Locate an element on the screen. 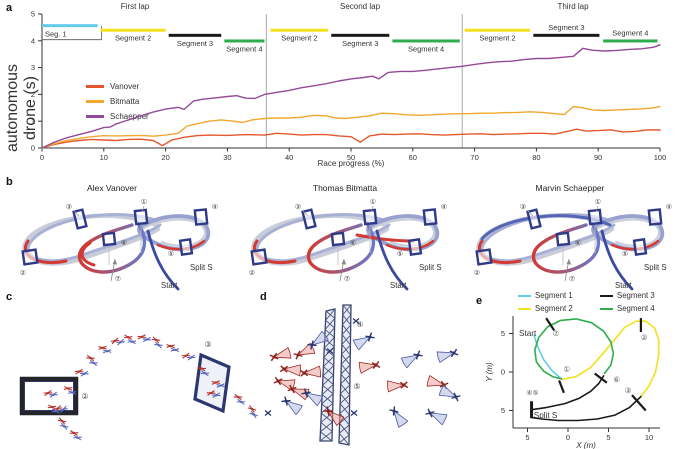 This screenshot has width=685, height=449. track-accent is located at coordinates (88, 254).